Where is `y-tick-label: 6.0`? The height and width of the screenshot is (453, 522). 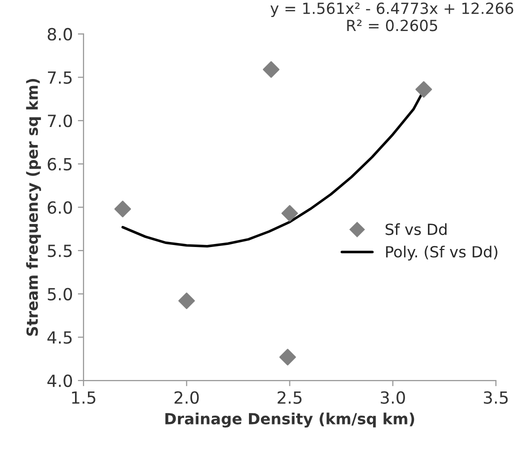 y-tick-label: 6.0 is located at coordinates (60, 207).